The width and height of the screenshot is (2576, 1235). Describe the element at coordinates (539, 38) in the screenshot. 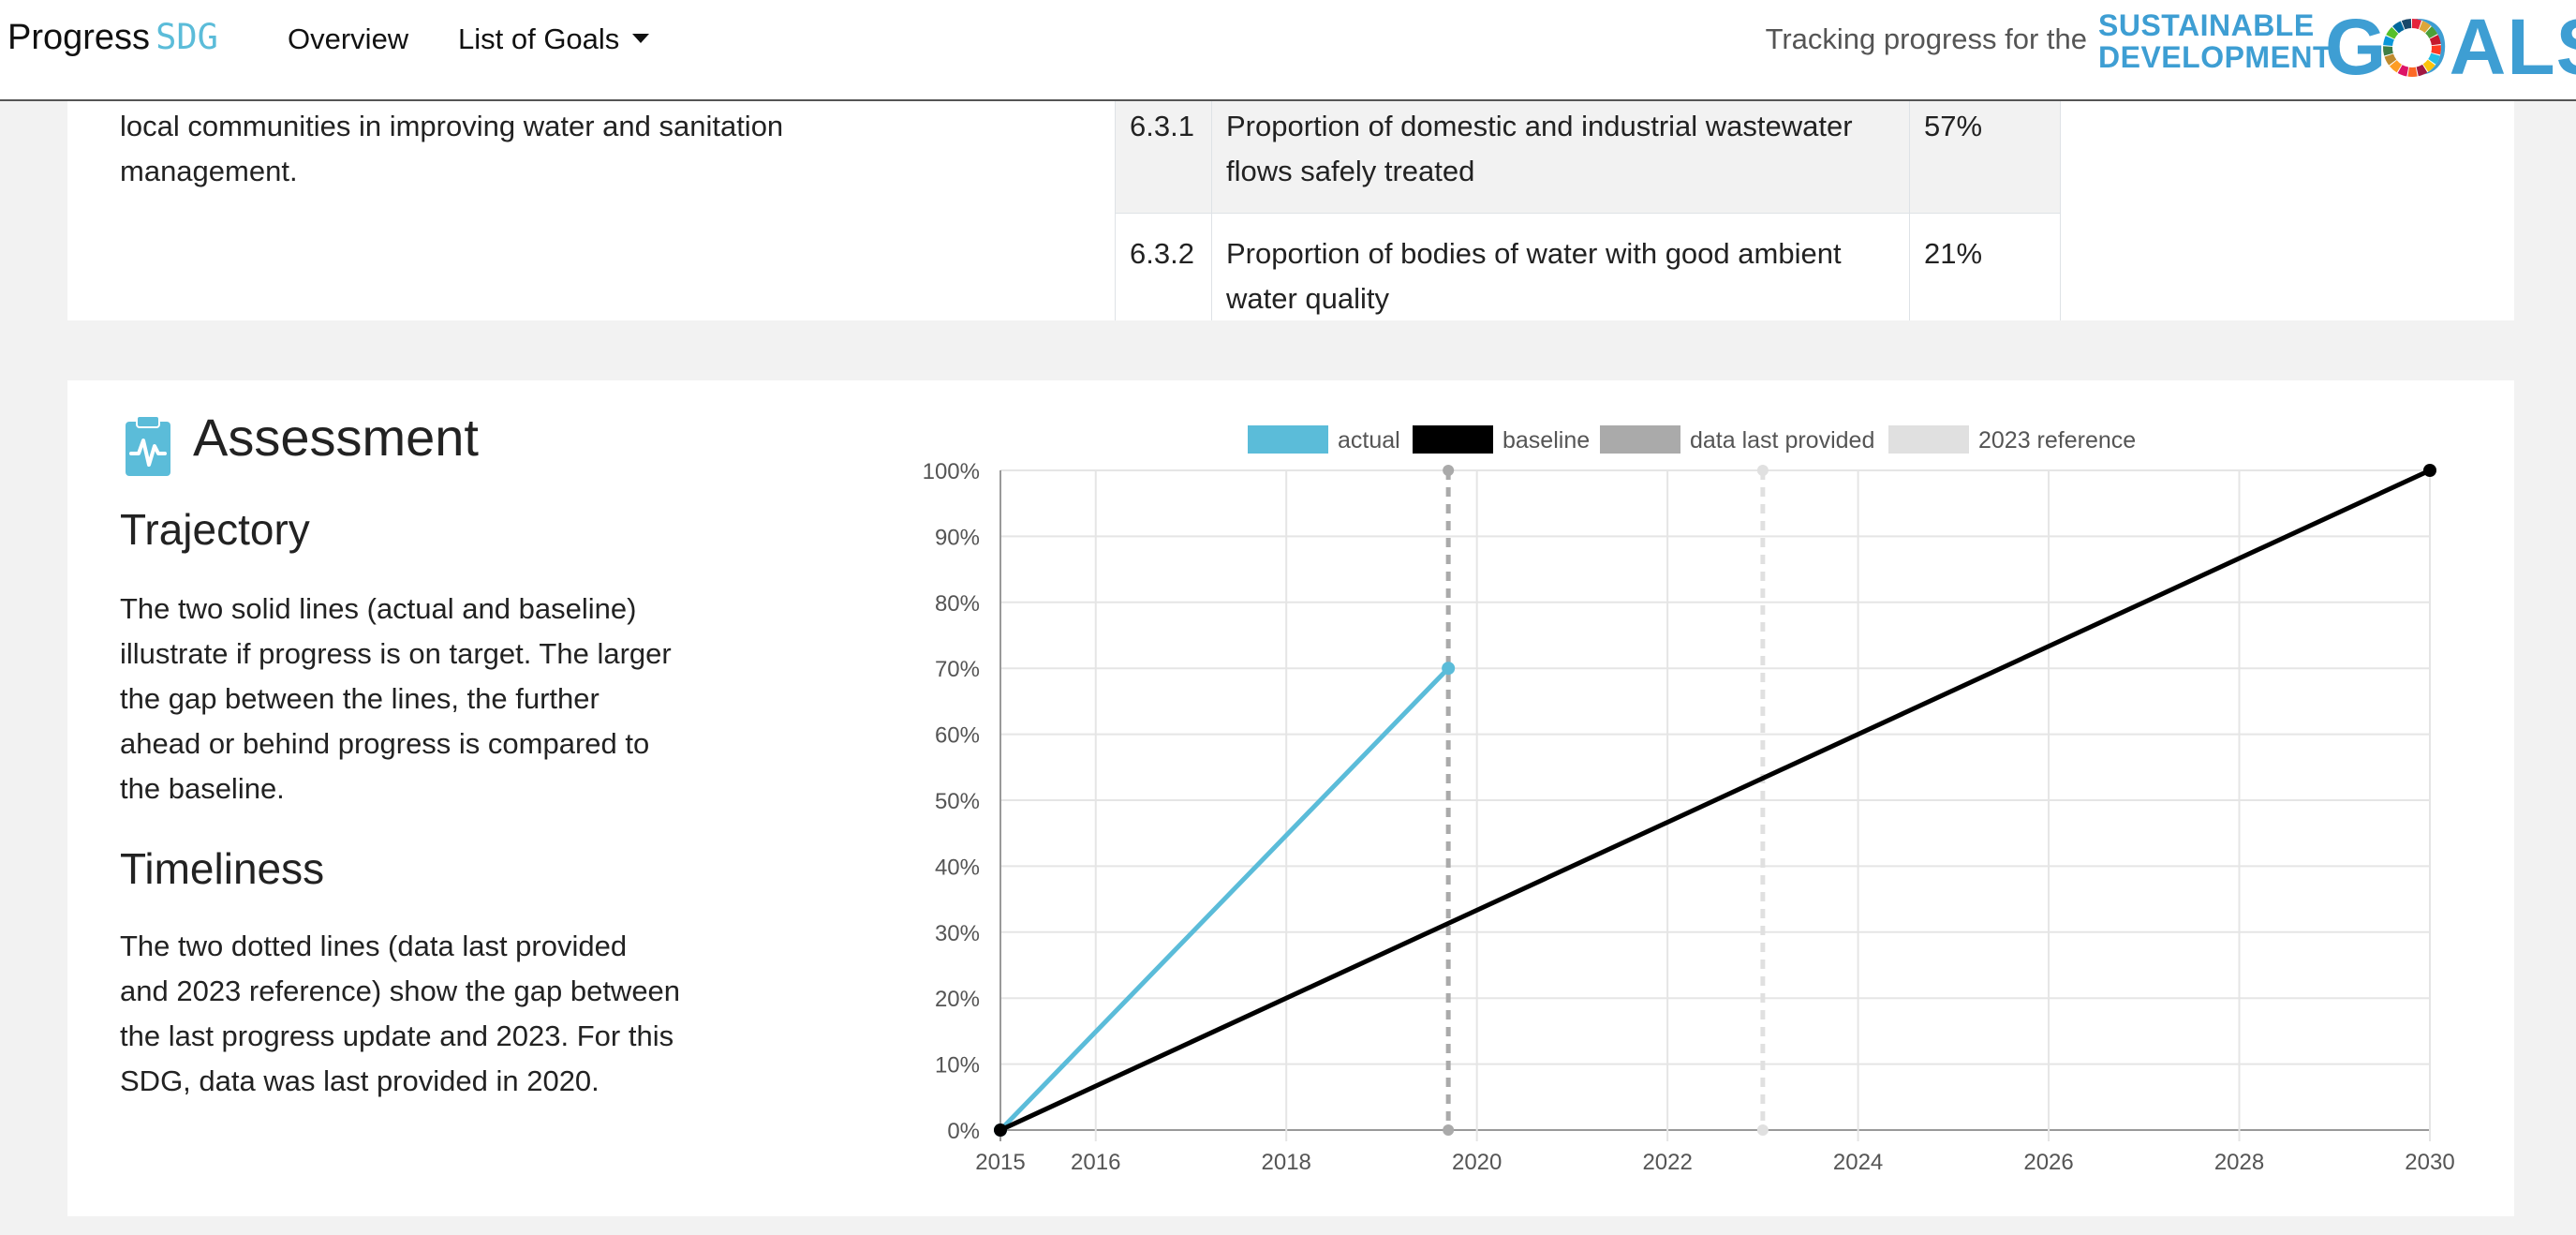

I see `nav-list-of-goals-label: List of Goals` at that location.